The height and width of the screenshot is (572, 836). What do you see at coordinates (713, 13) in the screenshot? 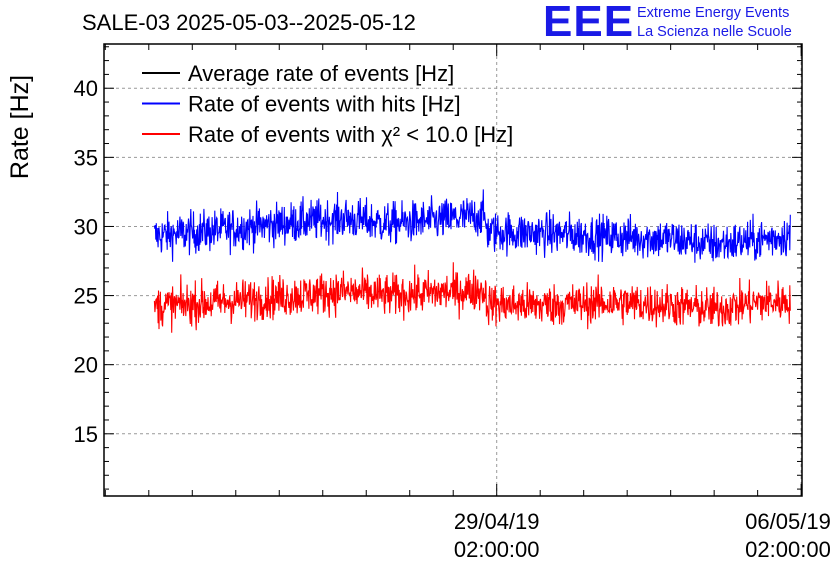
I see `eee-logo-line1: Extreme Energy Events` at bounding box center [713, 13].